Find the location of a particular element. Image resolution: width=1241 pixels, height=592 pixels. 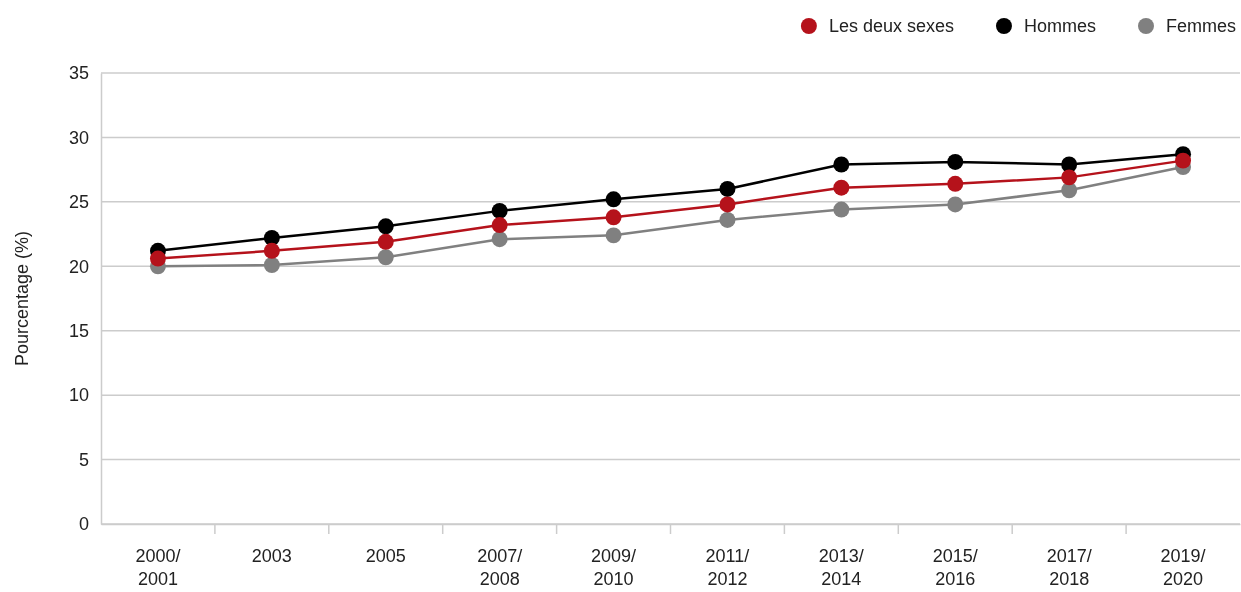

y-tick-label: 15 is located at coordinates (78, 330).